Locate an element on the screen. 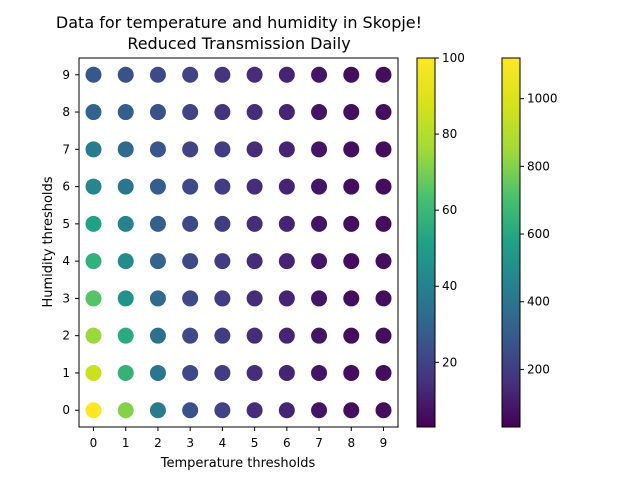  scatter-point-x8-y7 is located at coordinates (351, 149).